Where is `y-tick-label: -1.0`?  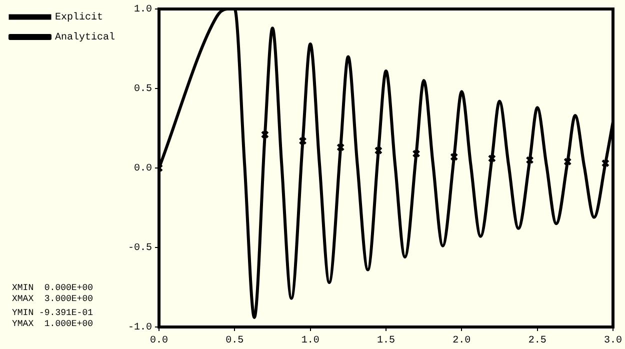 y-tick-label: -1.0 is located at coordinates (140, 328).